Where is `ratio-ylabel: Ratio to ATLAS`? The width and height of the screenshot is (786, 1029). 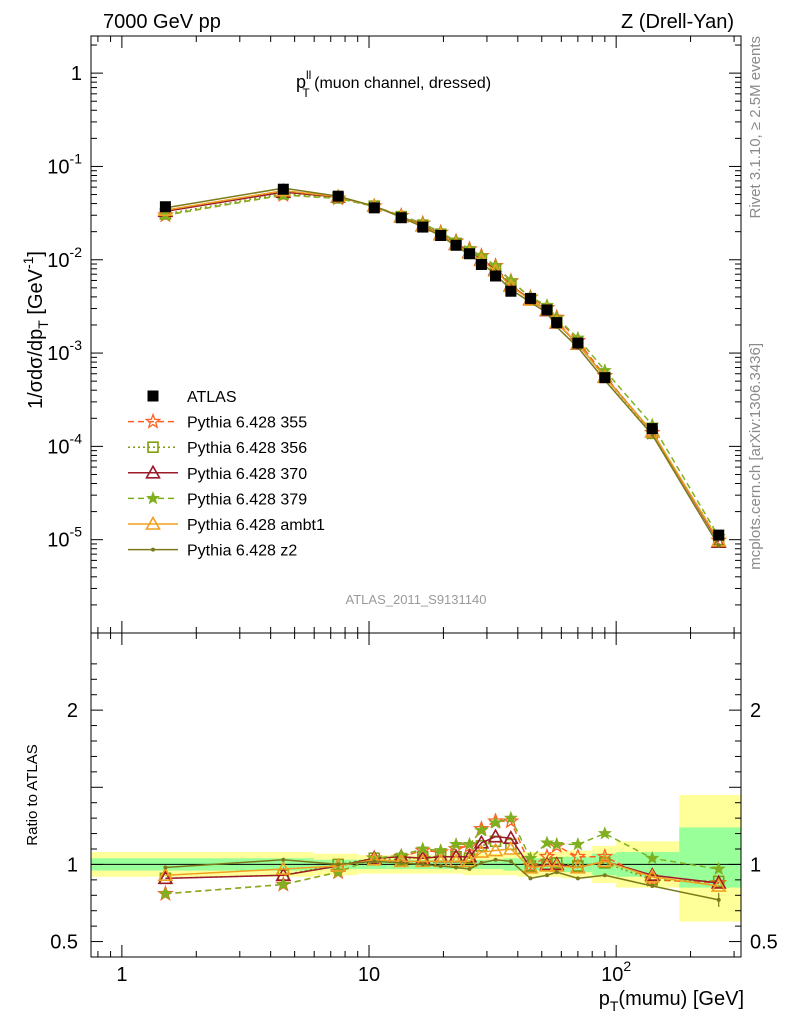 ratio-ylabel: Ratio to ATLAS is located at coordinates (32, 794).